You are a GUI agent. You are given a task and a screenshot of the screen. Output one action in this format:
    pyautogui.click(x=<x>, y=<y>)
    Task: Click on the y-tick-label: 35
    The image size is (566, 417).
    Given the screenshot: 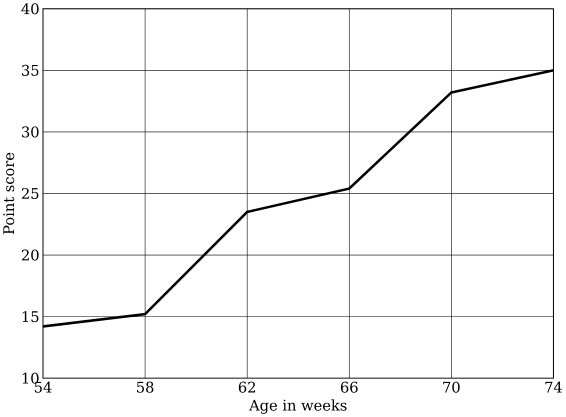 What is the action you would take?
    pyautogui.click(x=30, y=70)
    